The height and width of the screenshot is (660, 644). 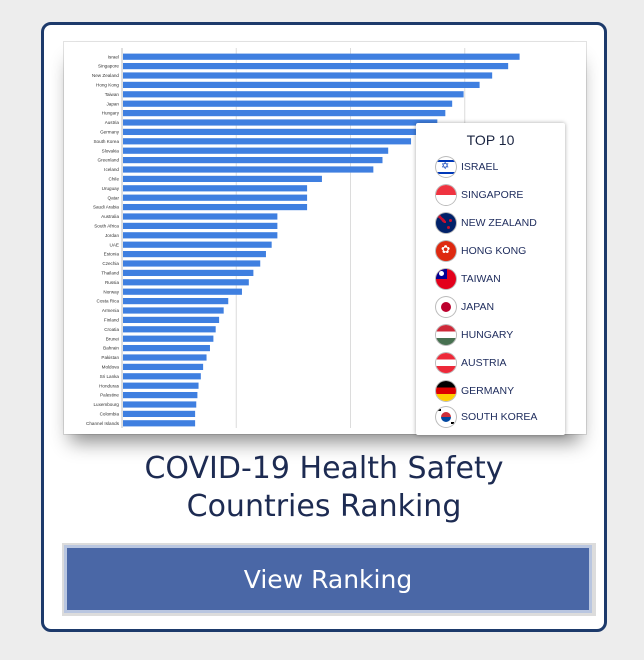 I want to click on category-tick-label: Hungary, so click(x=111, y=113).